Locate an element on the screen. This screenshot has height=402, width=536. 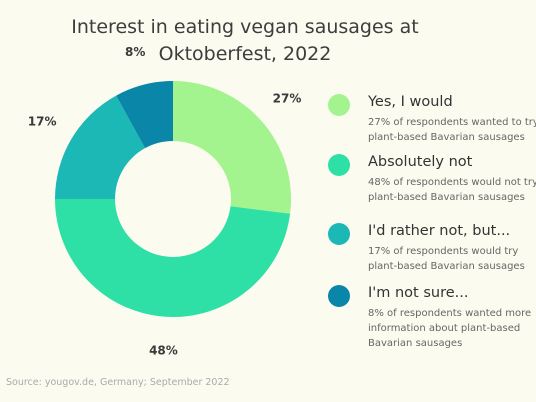
slice-label-2: 48% is located at coordinates (163, 351).